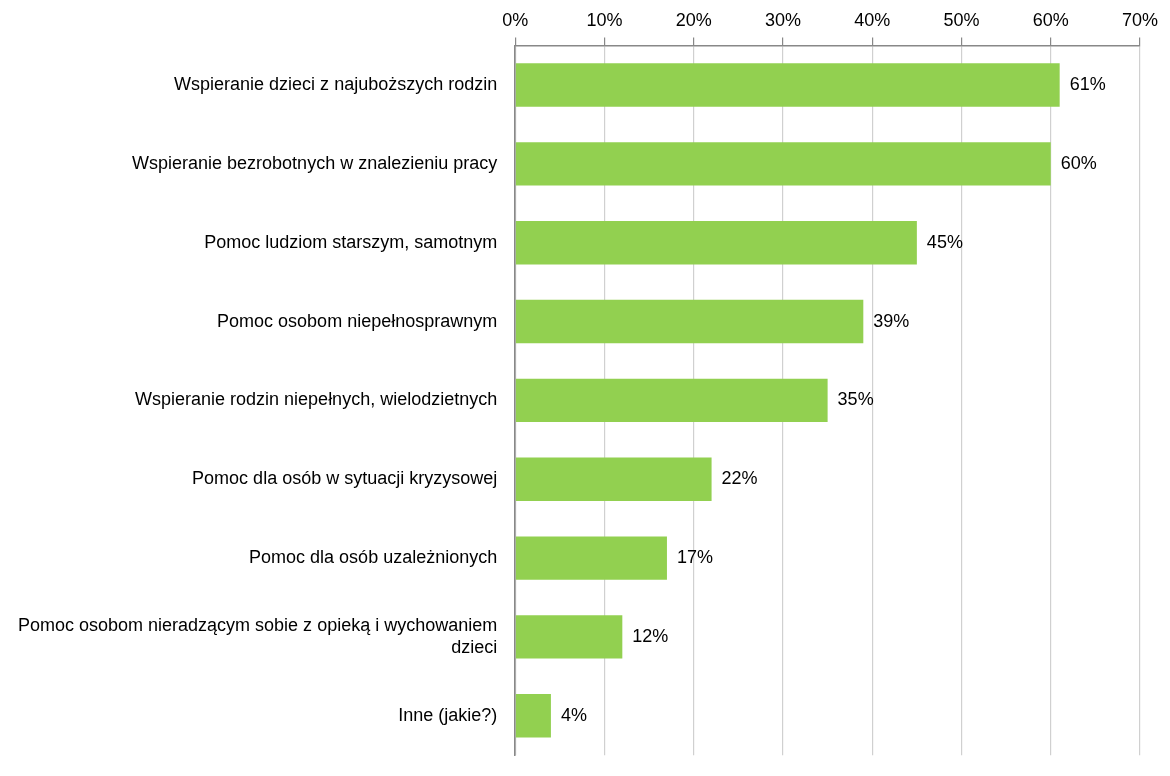  Describe the element at coordinates (515, 19) in the screenshot. I see `x-tick-label: 0%` at that location.